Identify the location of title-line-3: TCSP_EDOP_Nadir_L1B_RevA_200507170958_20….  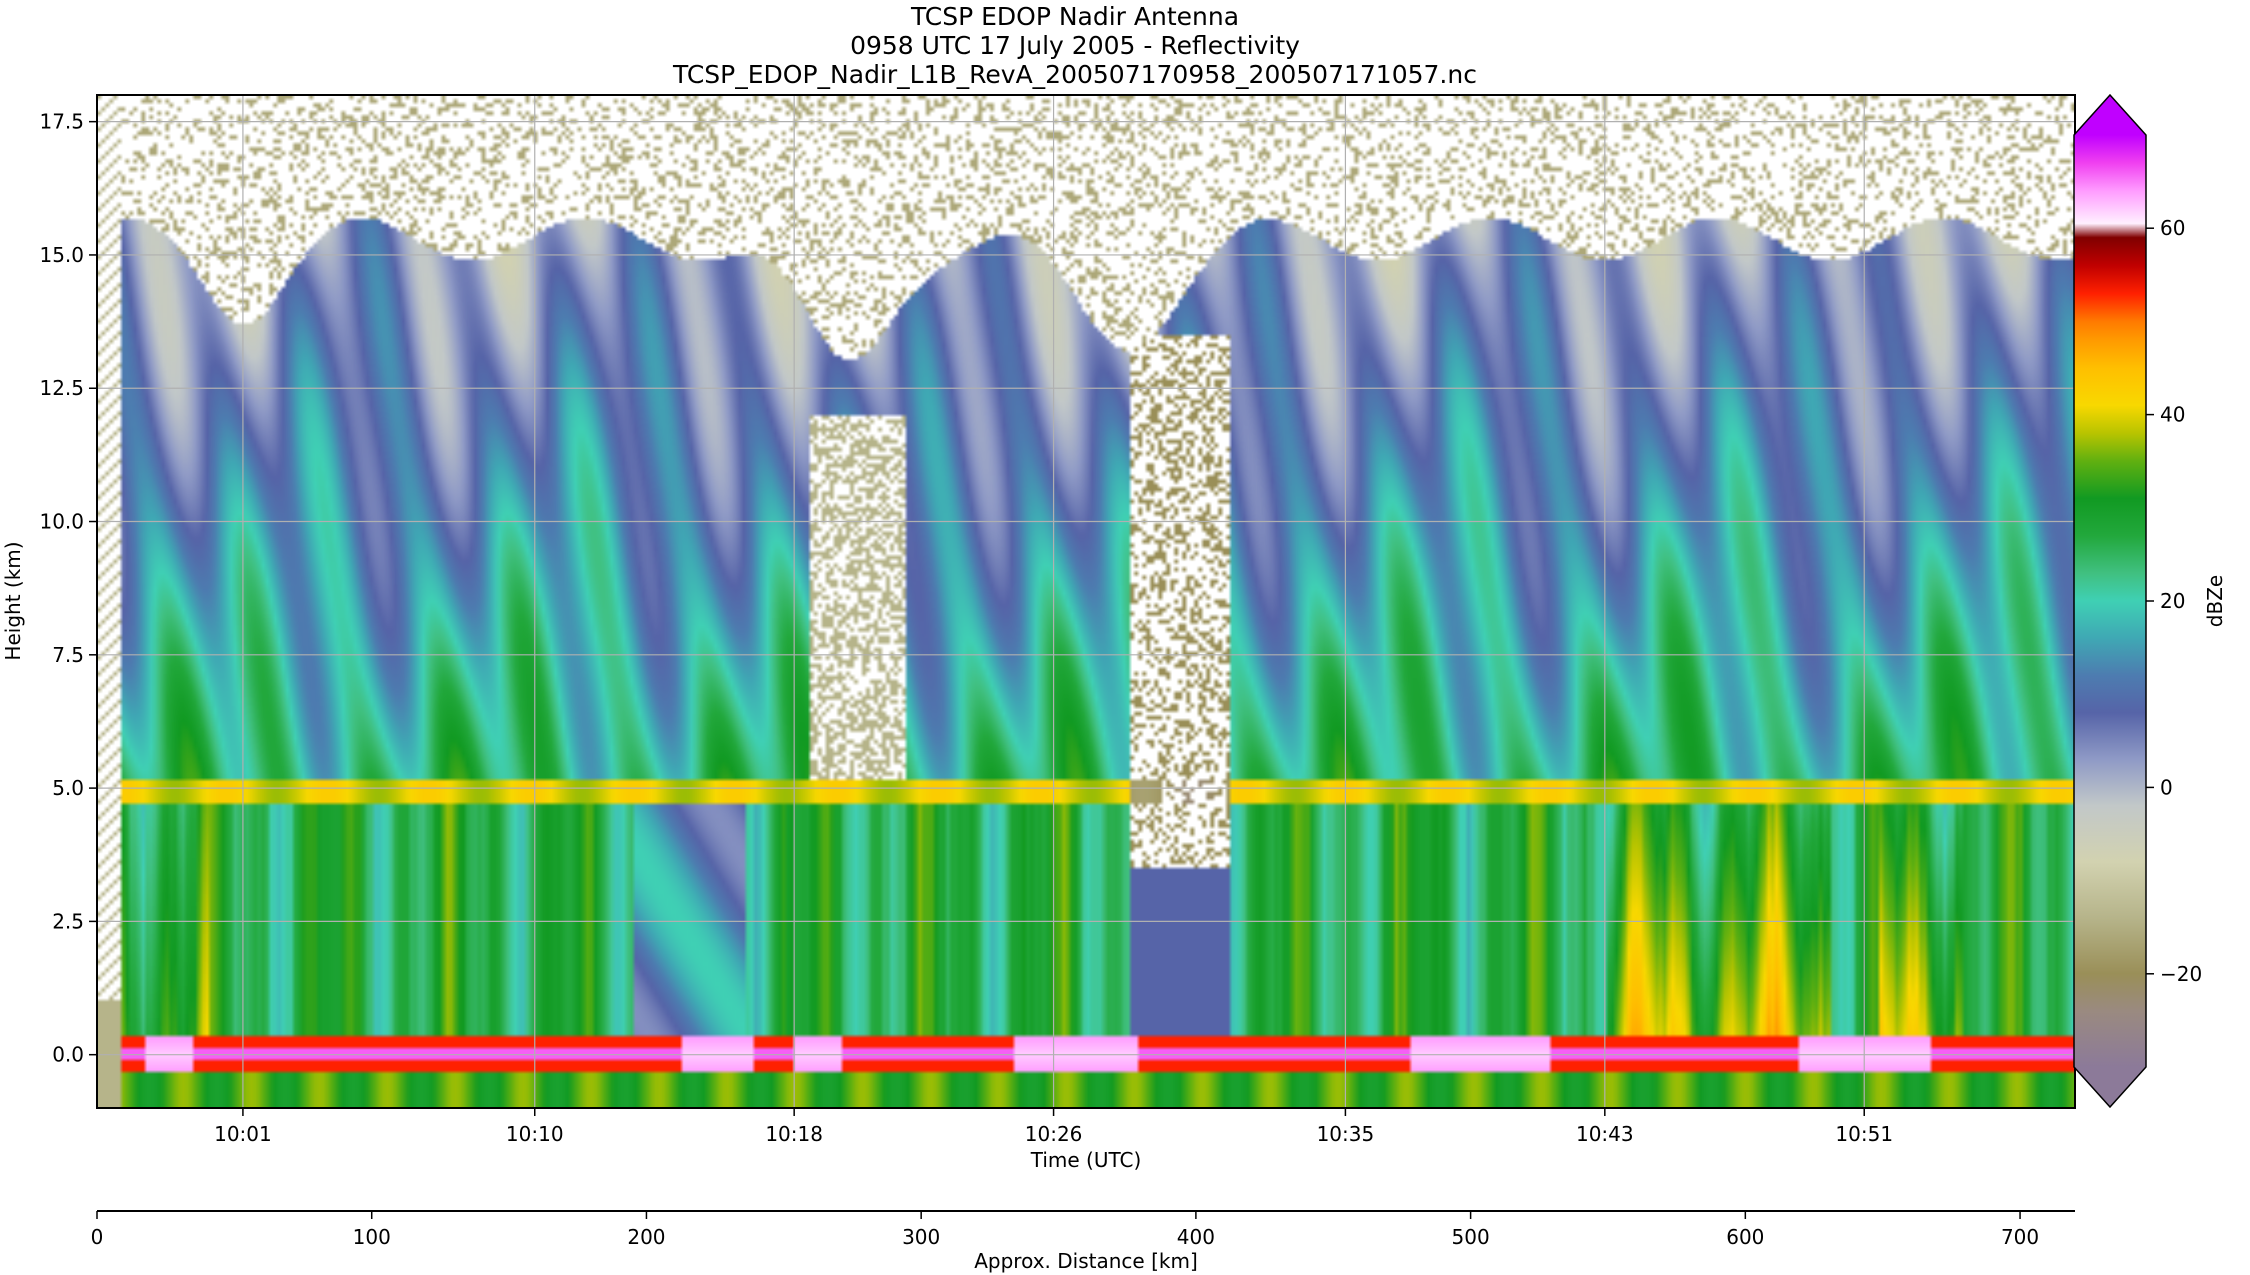
(1075, 74).